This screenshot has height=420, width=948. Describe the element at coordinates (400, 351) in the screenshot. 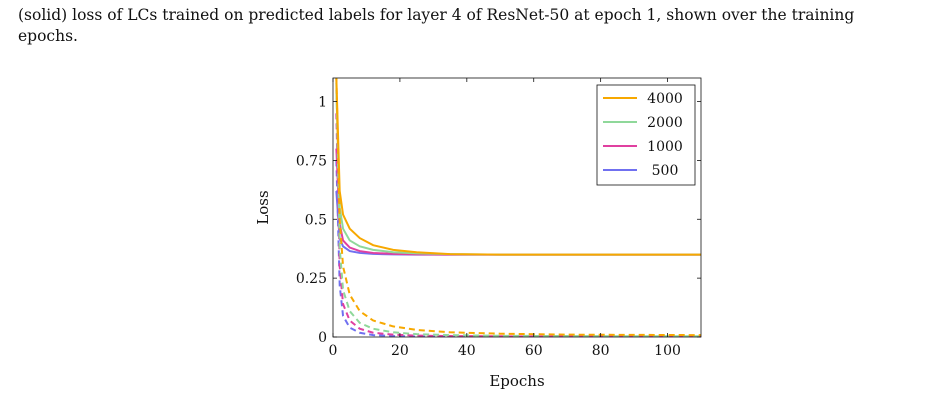

I see `x-tick-label: 20` at that location.